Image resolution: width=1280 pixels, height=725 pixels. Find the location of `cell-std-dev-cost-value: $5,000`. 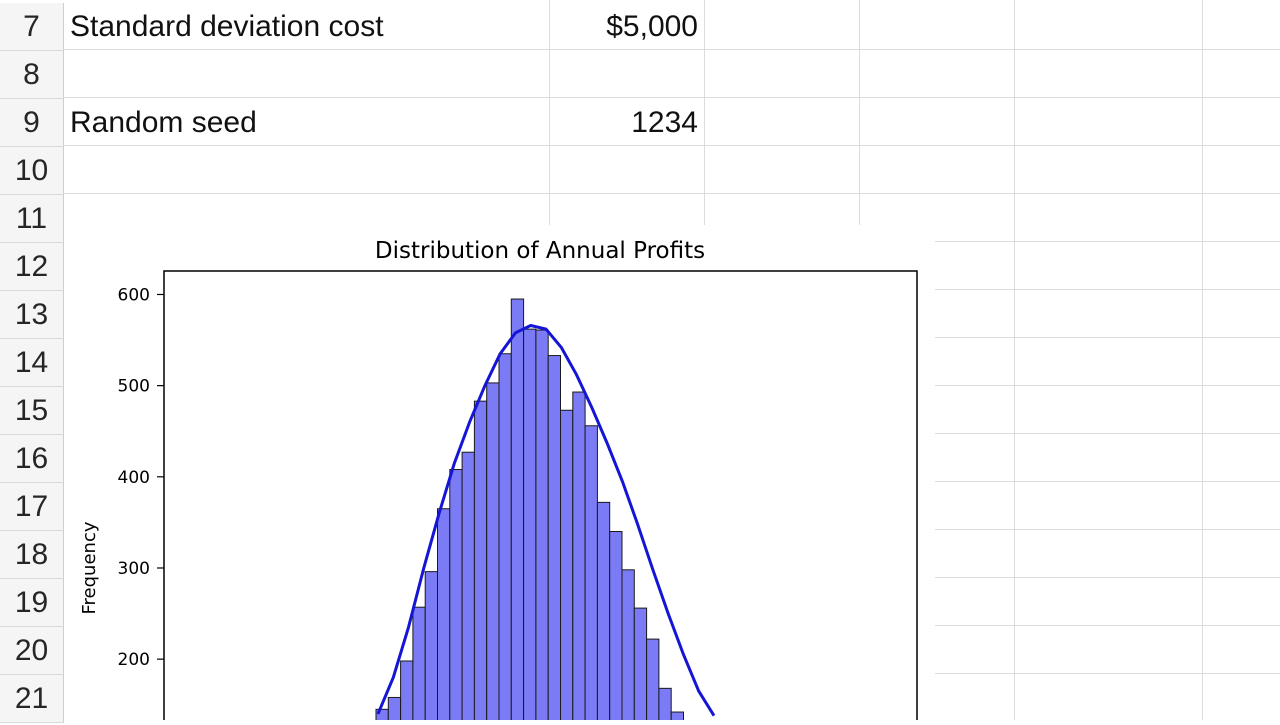

cell-std-dev-cost-value: $5,000 is located at coordinates (652, 26).